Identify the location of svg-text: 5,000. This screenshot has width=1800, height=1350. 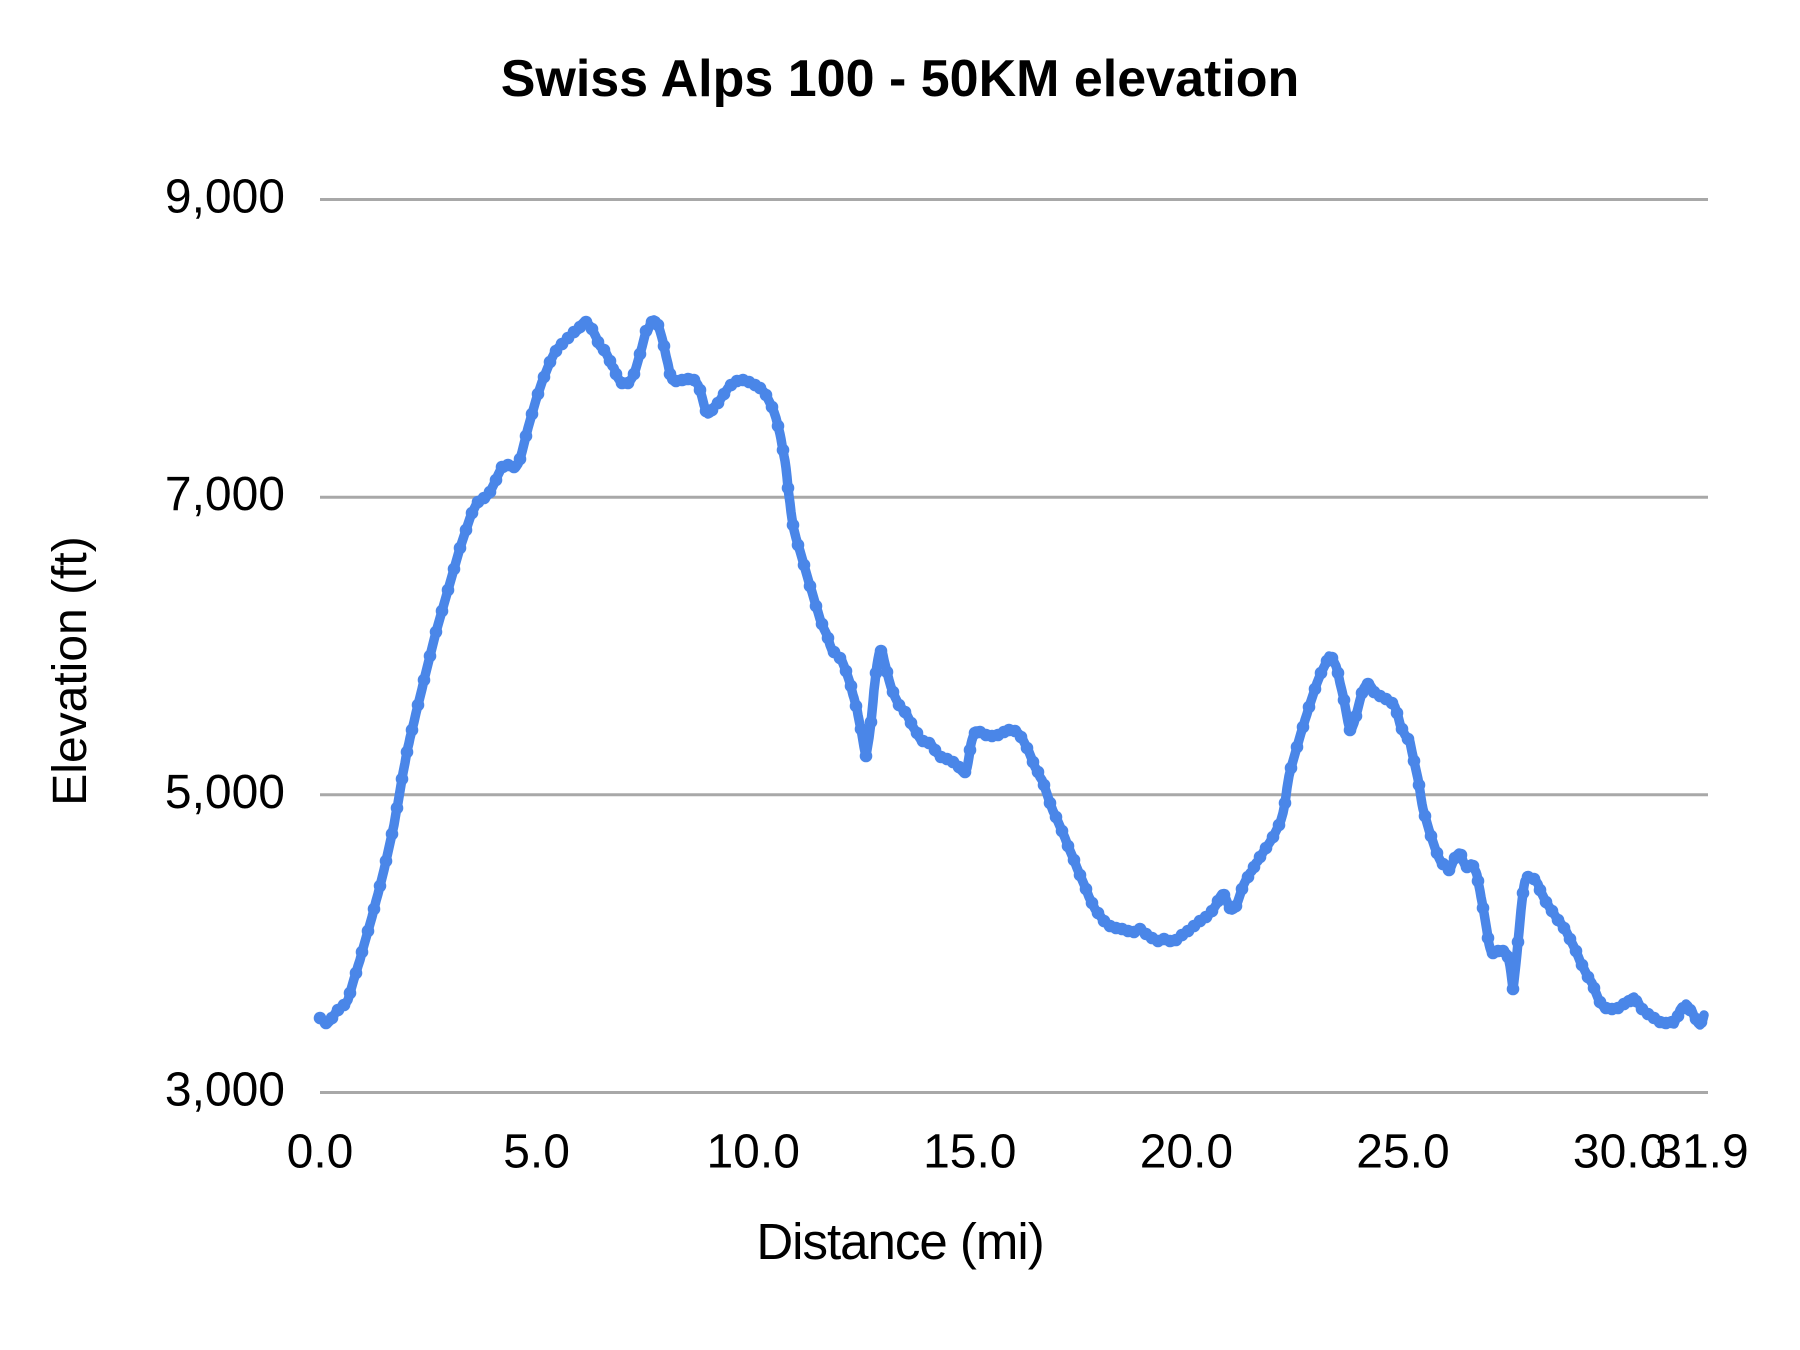
(225, 792).